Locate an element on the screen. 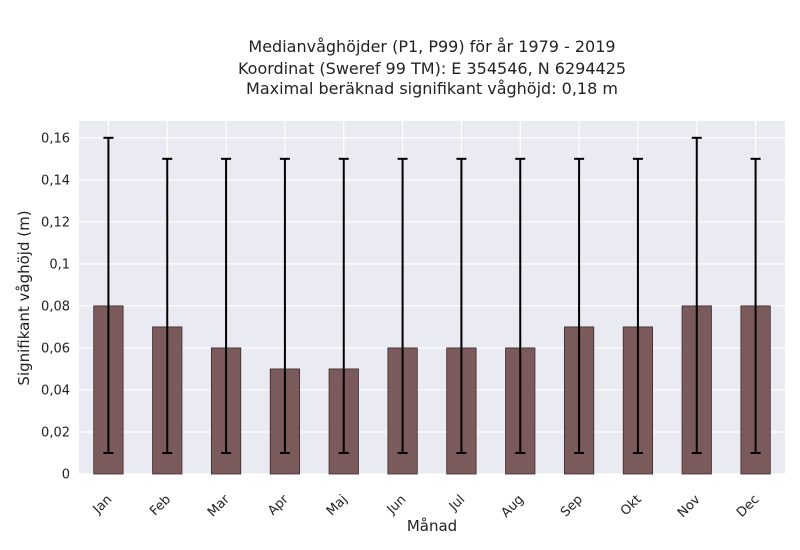  y-tick-label: 0,12 is located at coordinates (55, 222).